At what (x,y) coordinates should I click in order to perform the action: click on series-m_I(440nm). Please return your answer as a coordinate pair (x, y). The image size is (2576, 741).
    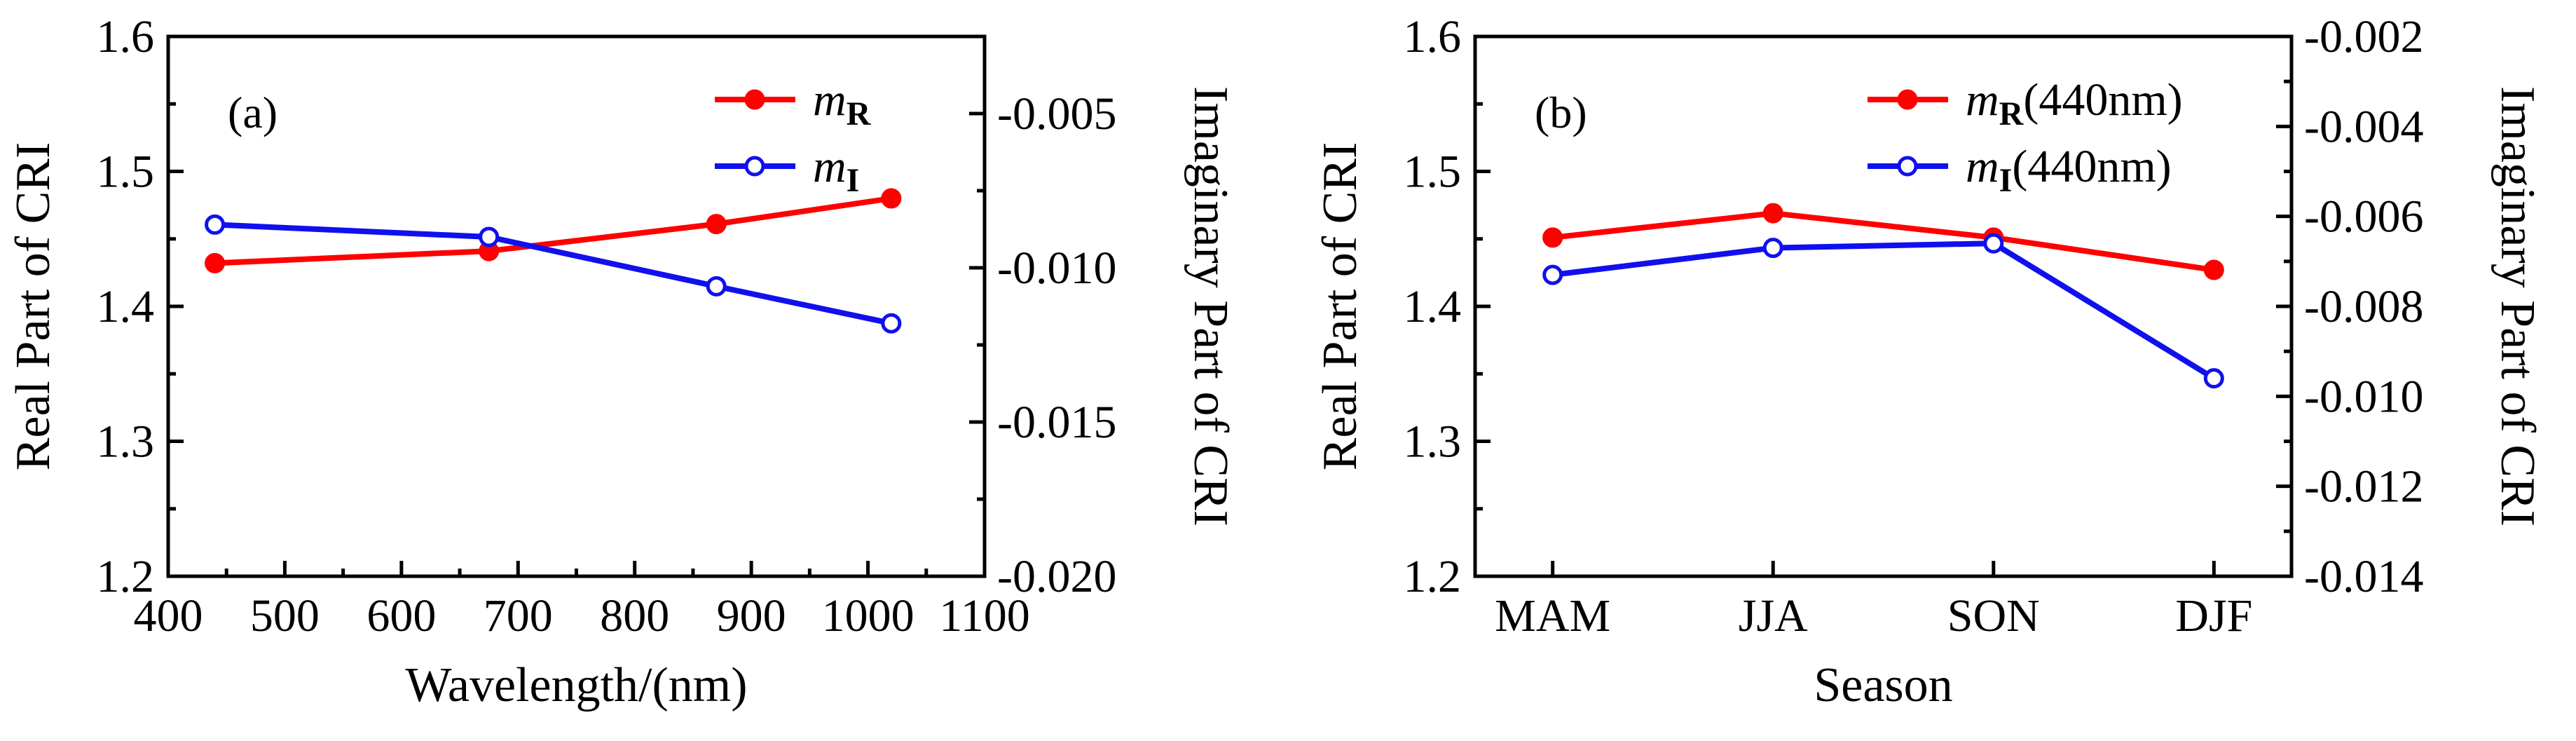
    Looking at the image, I should click on (1883, 311).